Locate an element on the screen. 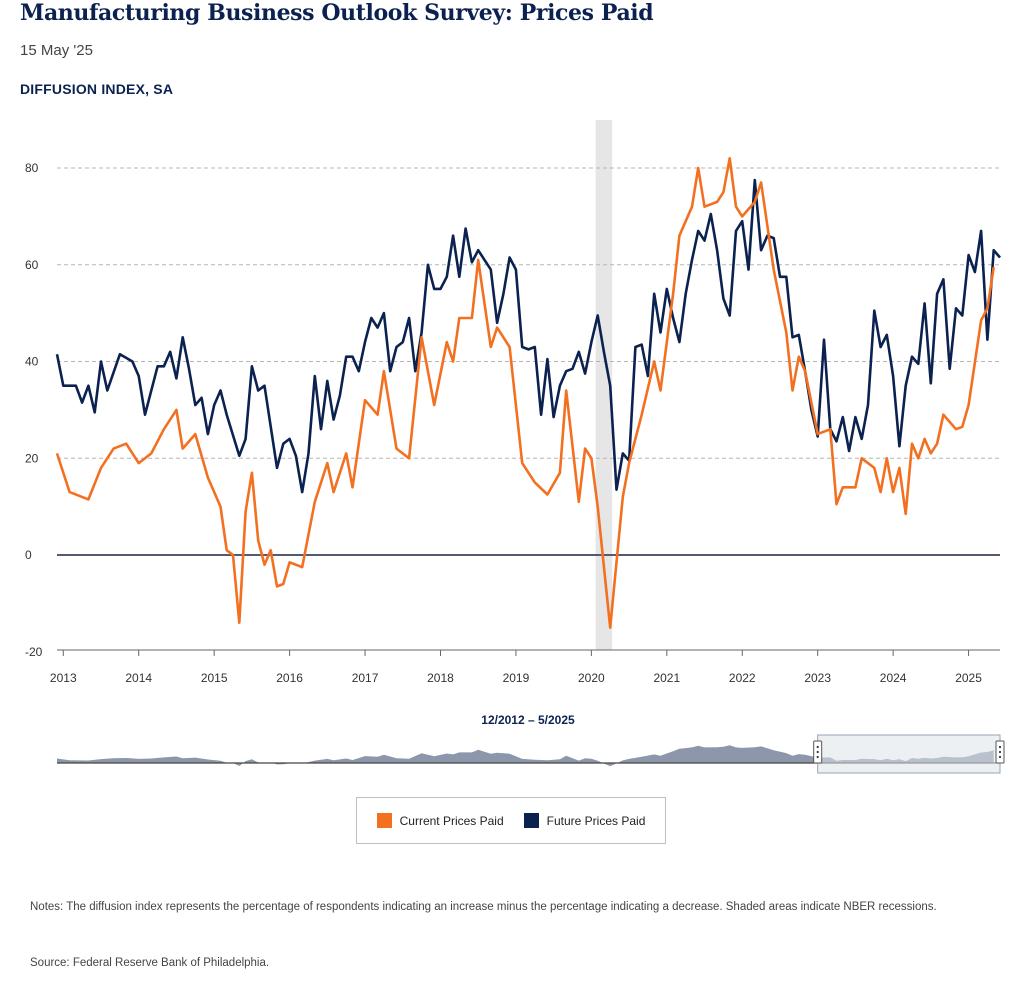  y-tick-label: 60 is located at coordinates (32, 265).